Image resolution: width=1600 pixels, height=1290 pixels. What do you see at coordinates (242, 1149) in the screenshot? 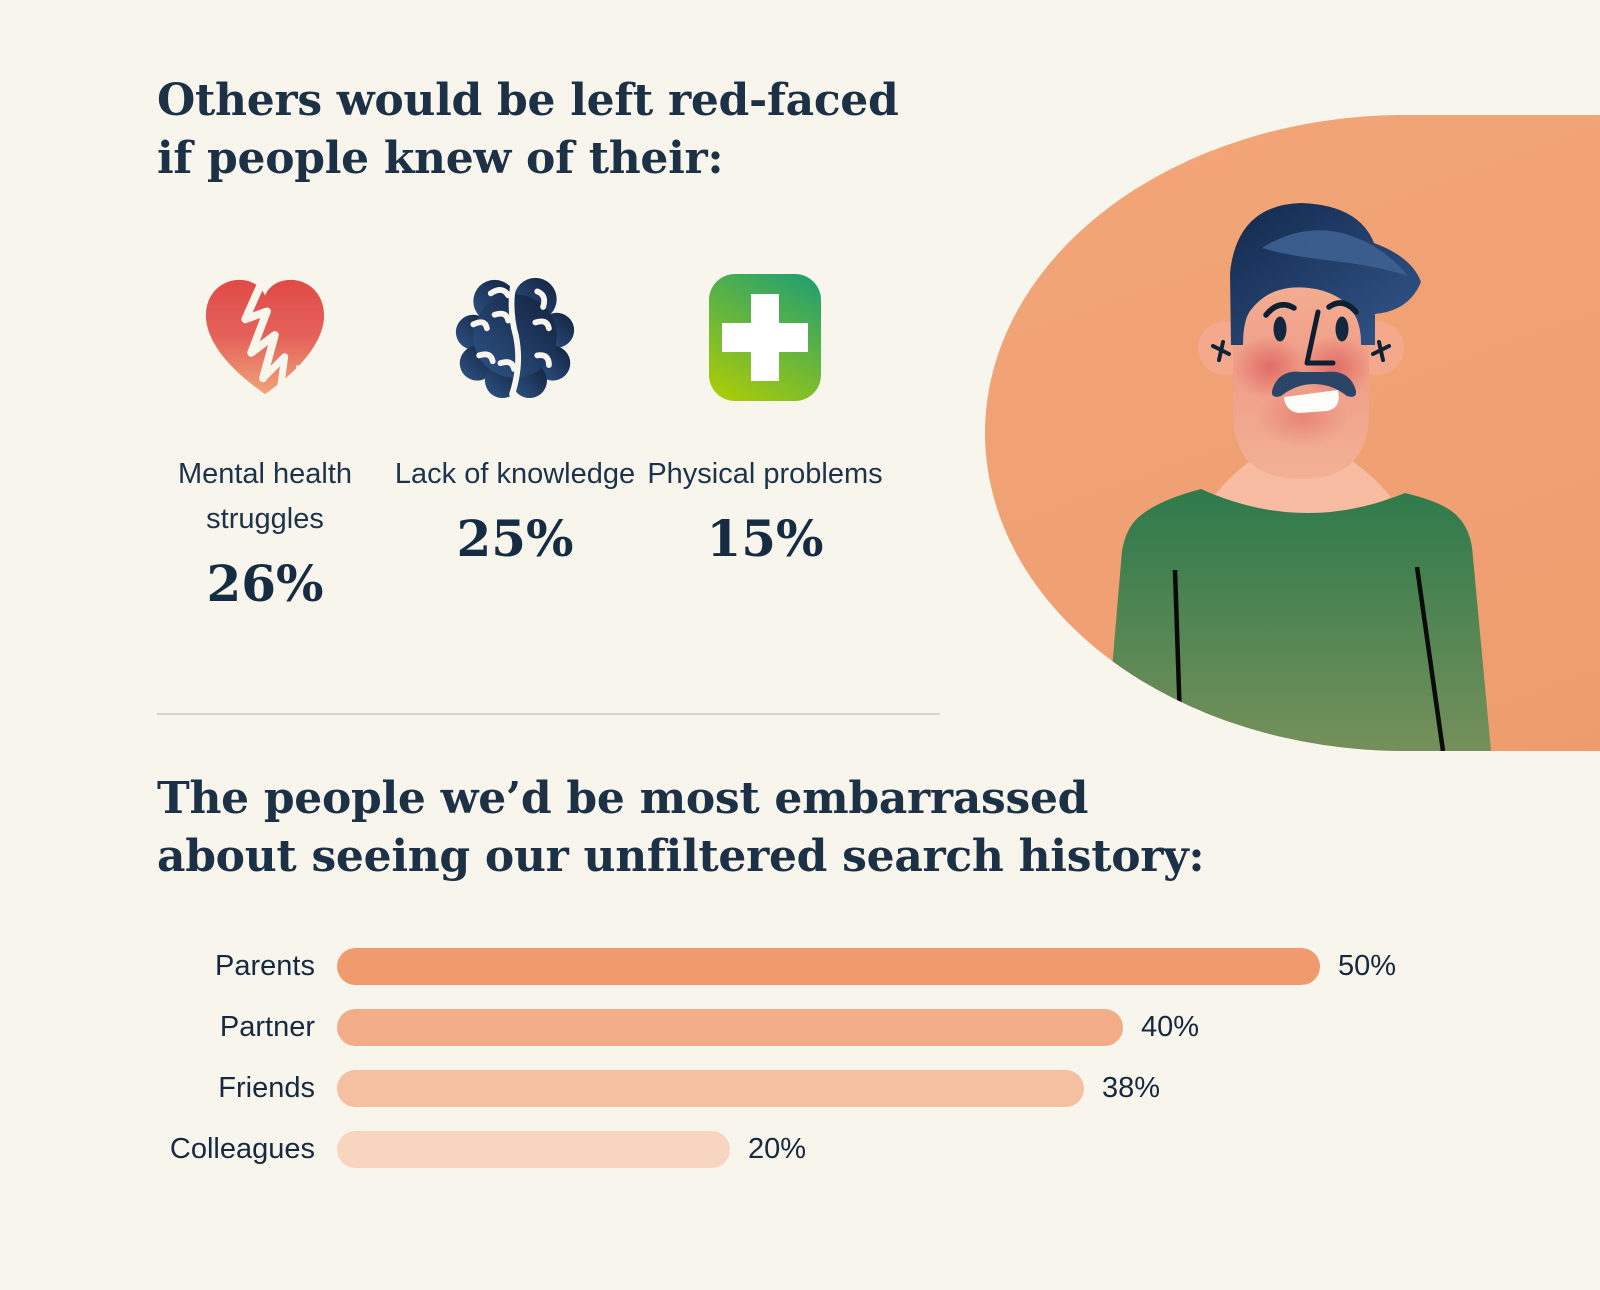
I see `bar-category-label: Colleagues` at bounding box center [242, 1149].